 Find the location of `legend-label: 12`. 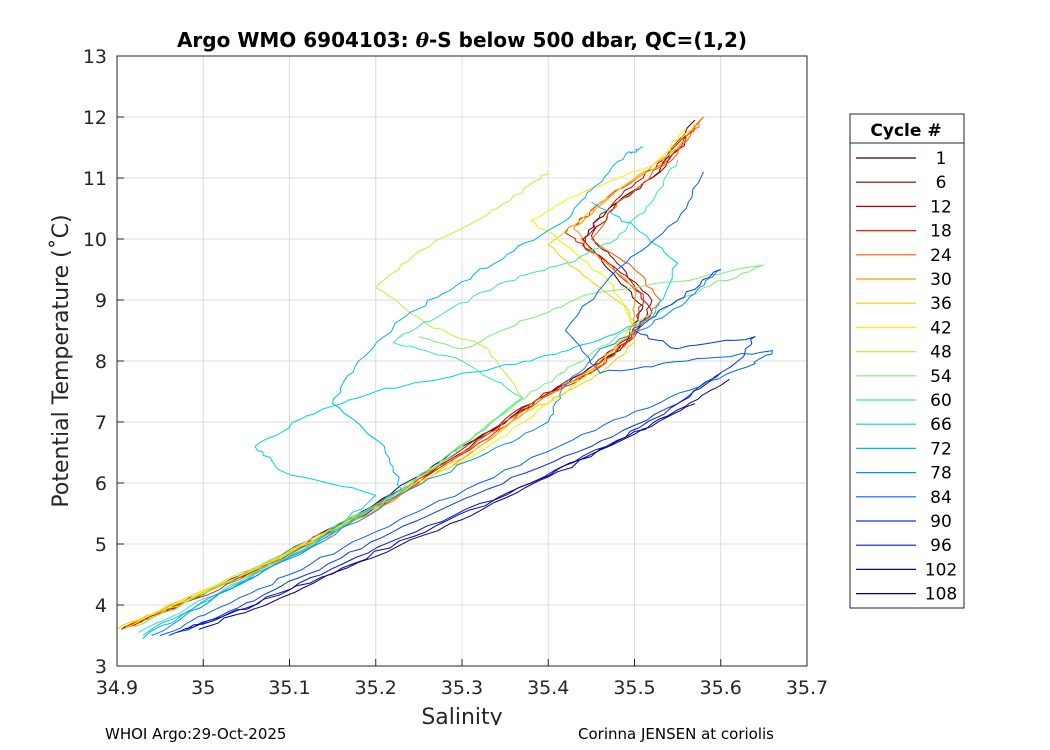

legend-label: 12 is located at coordinates (941, 207).